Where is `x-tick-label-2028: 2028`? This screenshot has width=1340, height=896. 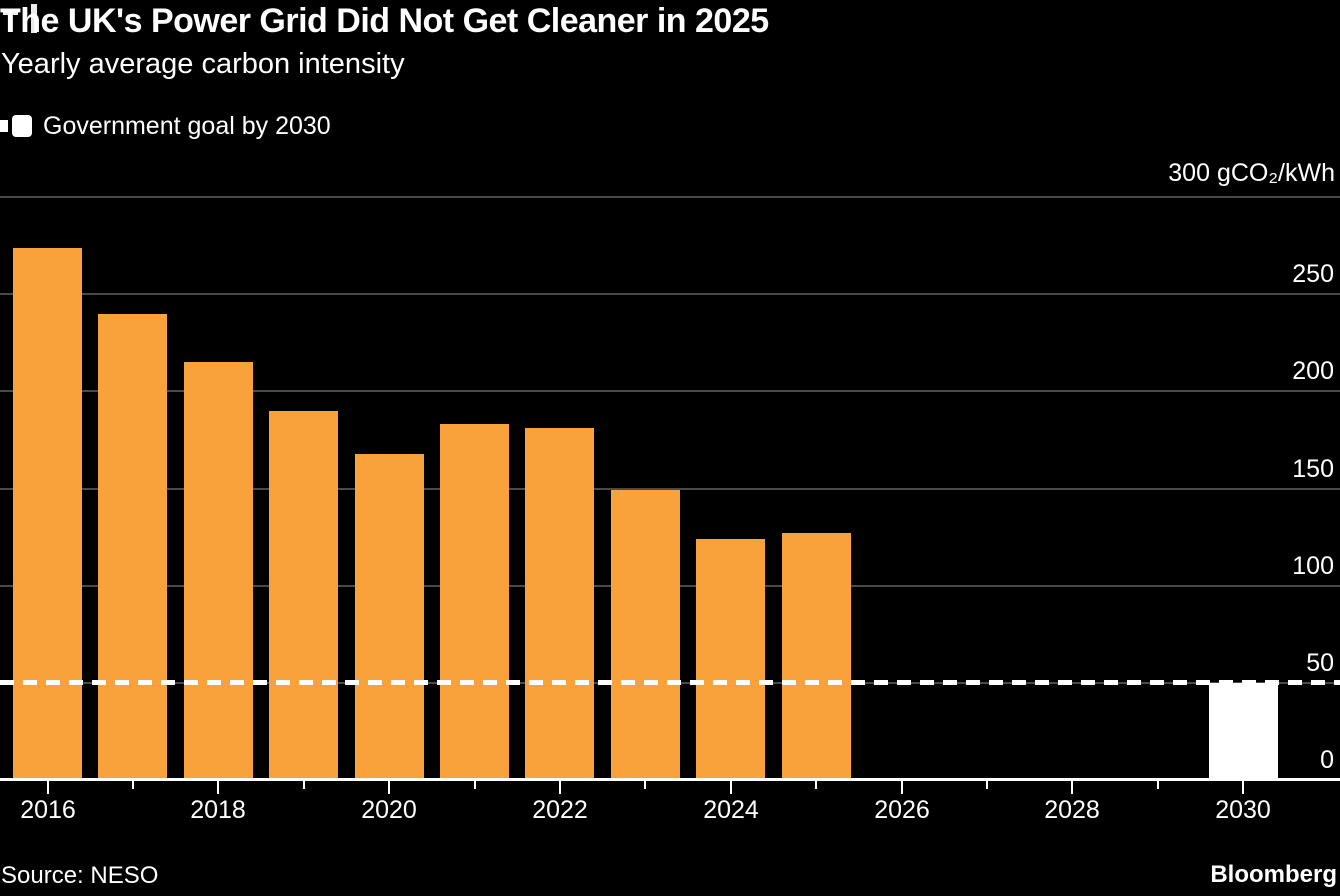 x-tick-label-2028: 2028 is located at coordinates (1072, 810).